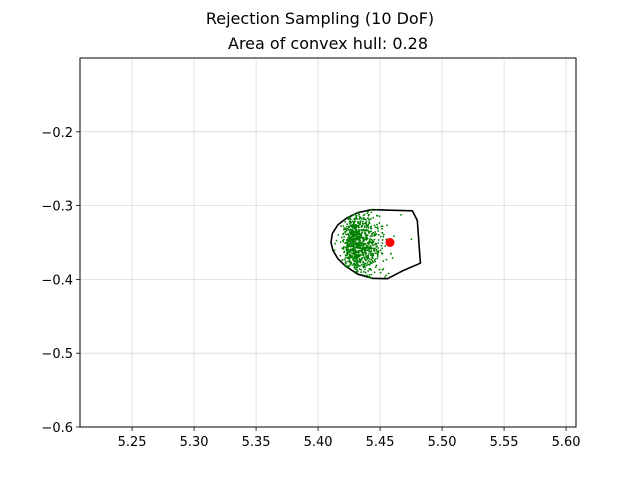  Describe the element at coordinates (328, 43) in the screenshot. I see `chart-subtitle: Area of convex hull: 0.28` at that location.